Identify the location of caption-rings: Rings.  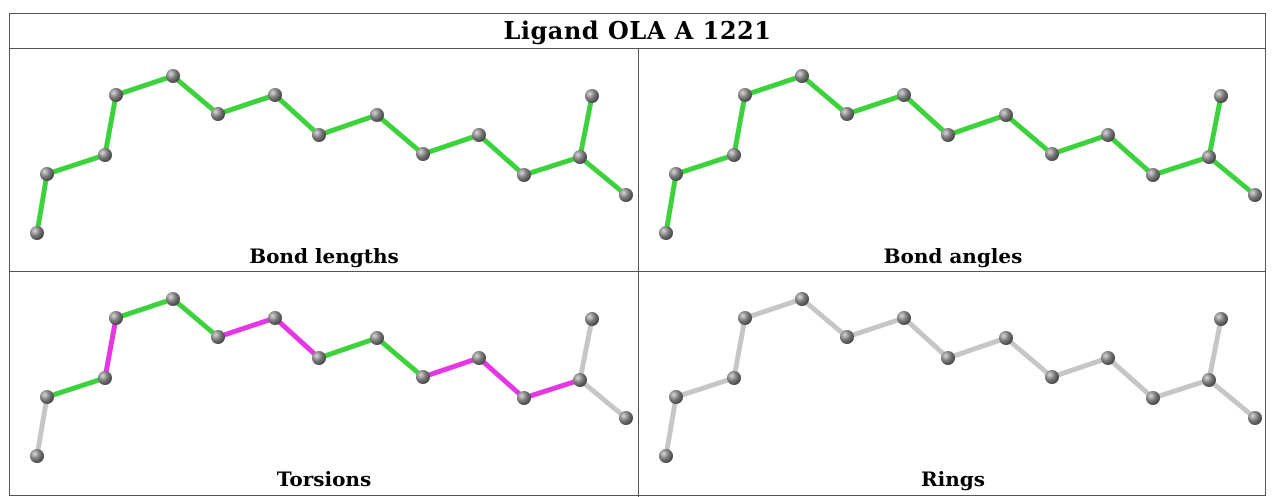
(952, 479).